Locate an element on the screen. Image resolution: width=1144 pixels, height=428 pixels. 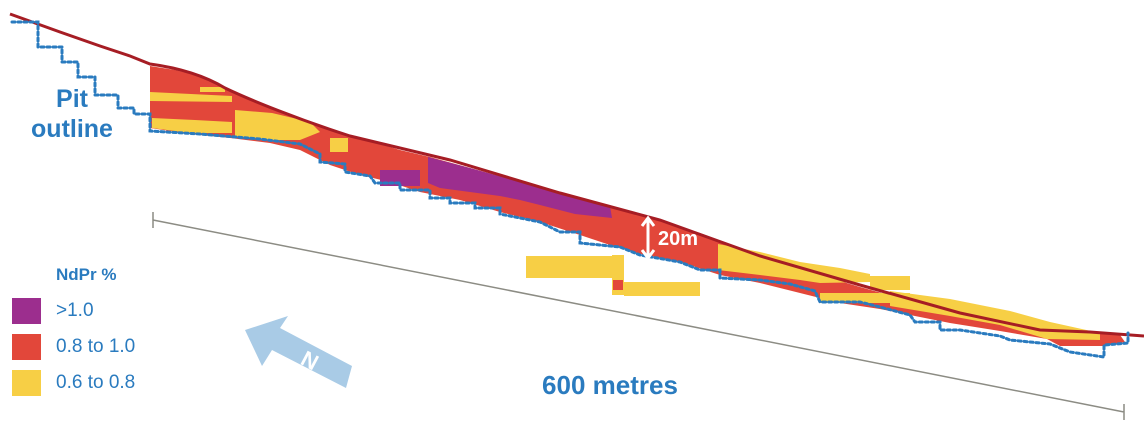
legend-item: 0.6 to 0.8 is located at coordinates (110, 383).